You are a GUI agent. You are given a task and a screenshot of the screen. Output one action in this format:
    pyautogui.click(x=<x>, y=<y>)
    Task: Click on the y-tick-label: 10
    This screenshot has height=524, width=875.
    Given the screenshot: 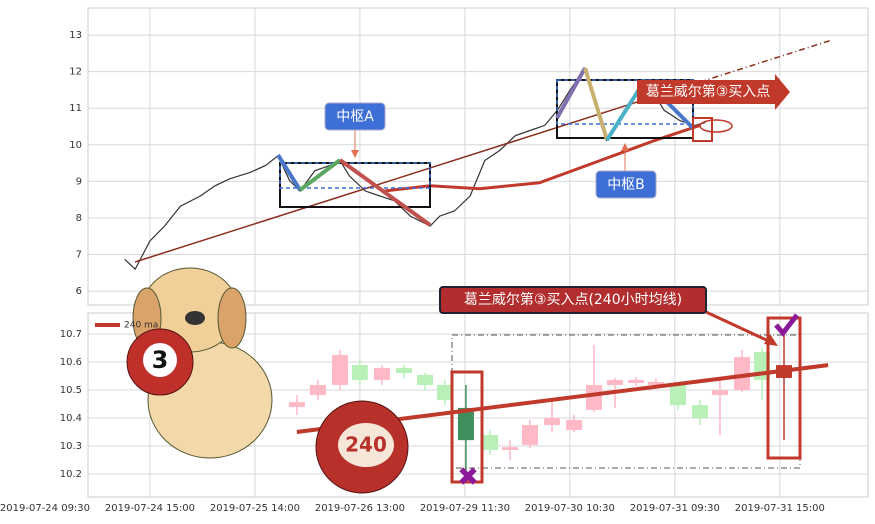 What is the action you would take?
    pyautogui.click(x=75, y=145)
    